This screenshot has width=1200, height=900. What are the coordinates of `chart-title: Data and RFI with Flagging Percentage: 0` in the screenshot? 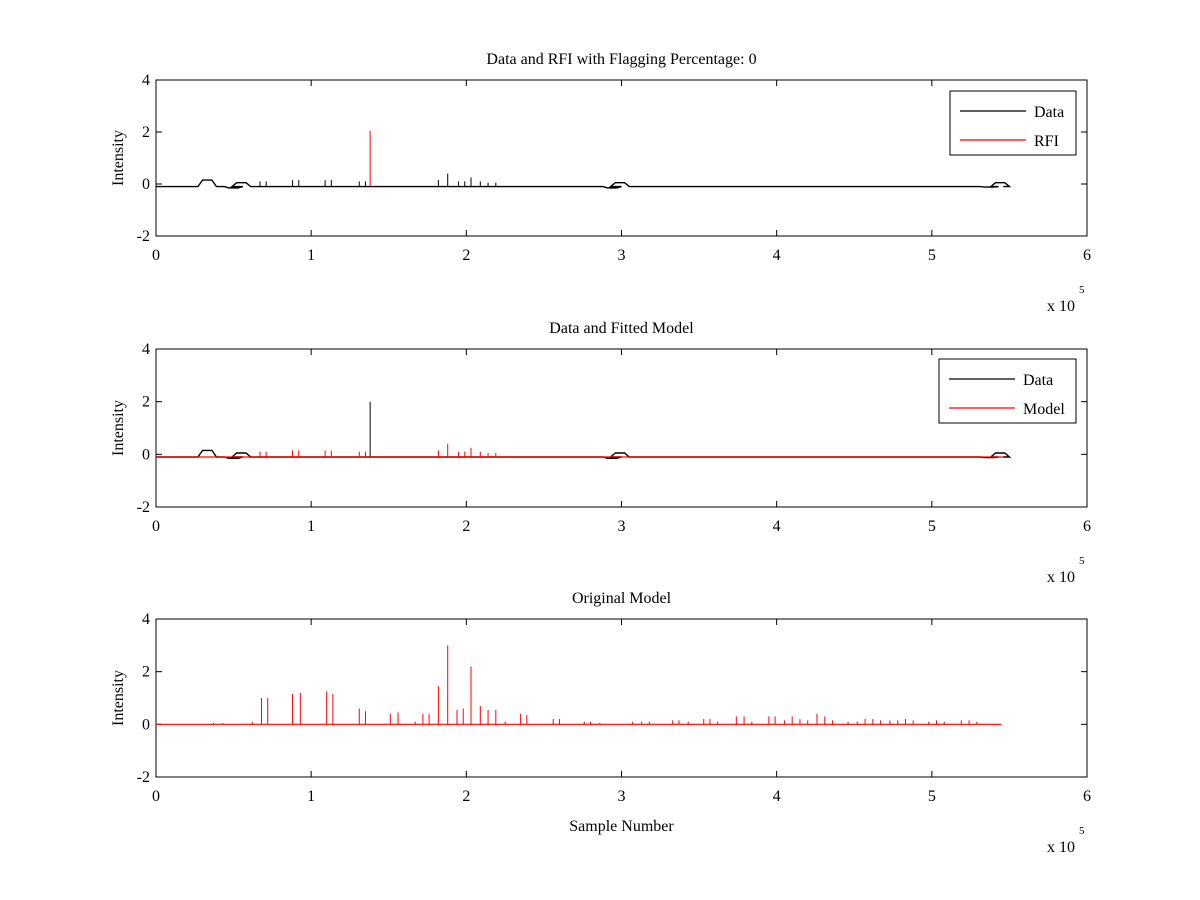 It's located at (621, 59).